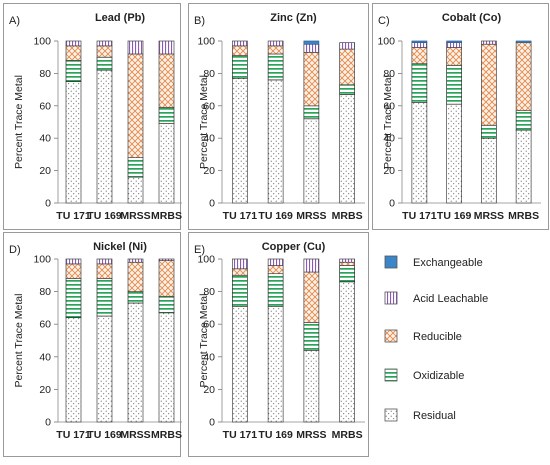  Describe the element at coordinates (120, 18) in the screenshot. I see `chart-title: Lead (Pb)` at that location.